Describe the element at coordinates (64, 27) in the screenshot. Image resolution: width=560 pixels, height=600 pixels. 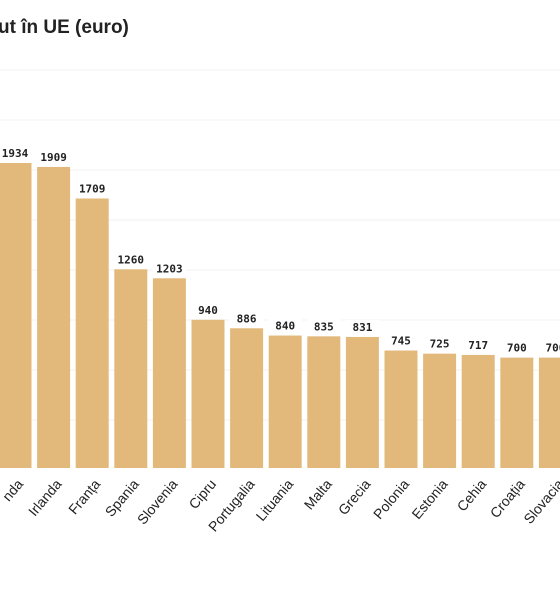
I see `chart-title: ut în UE (euro)` at that location.